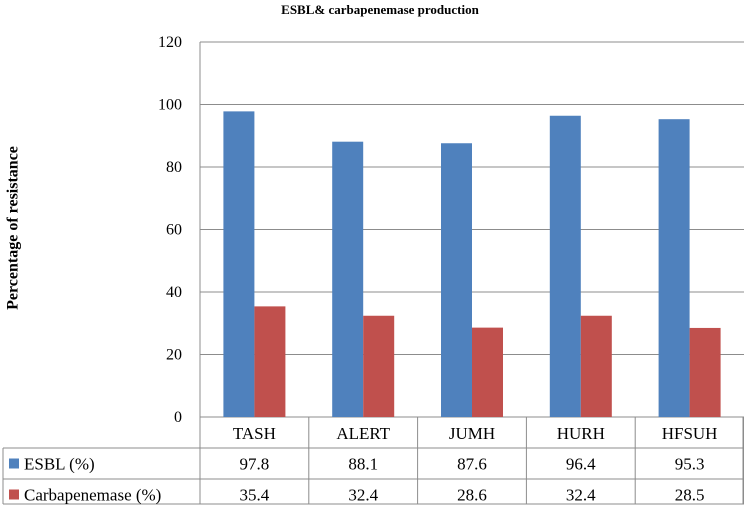 The image size is (744, 505). I want to click on x-tick-label: TASH, so click(254, 433).